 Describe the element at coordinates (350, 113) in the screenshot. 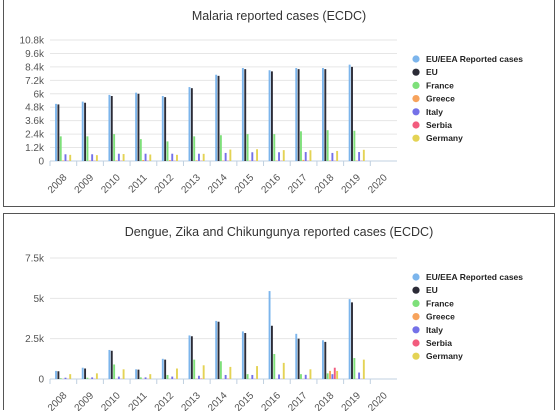

I see `bar-eu-eea-reported-cases-2019` at that location.